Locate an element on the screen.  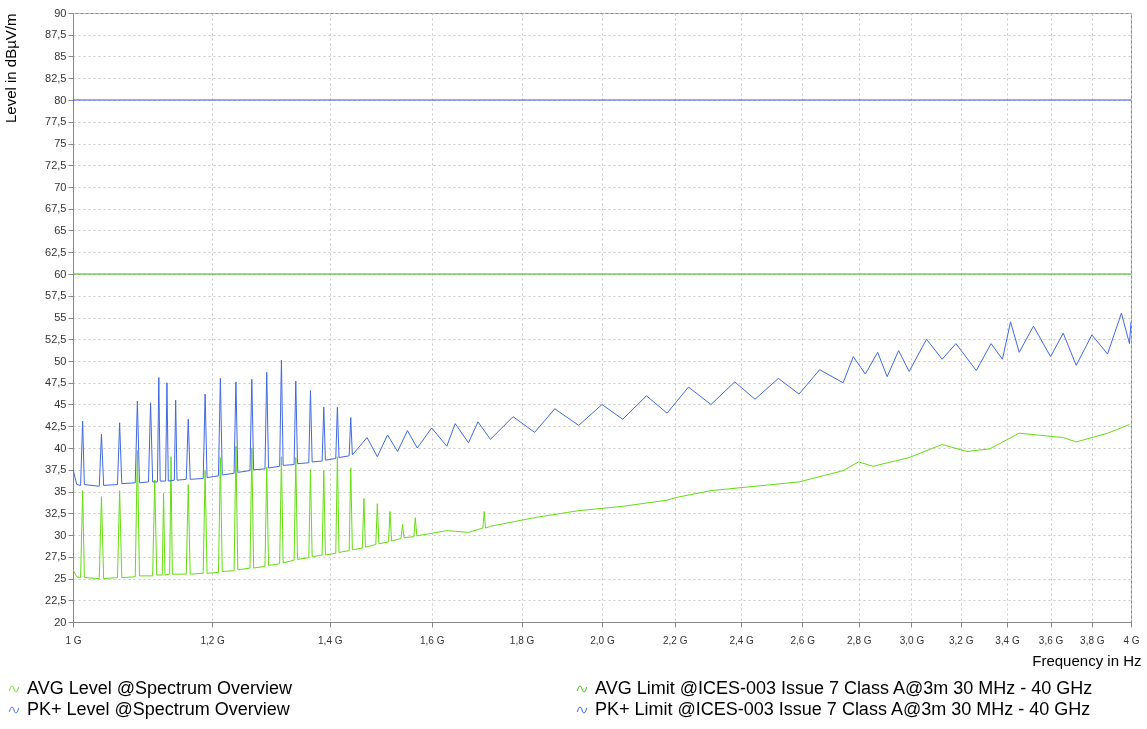
y-tick-label: 75 is located at coordinates (60, 143).